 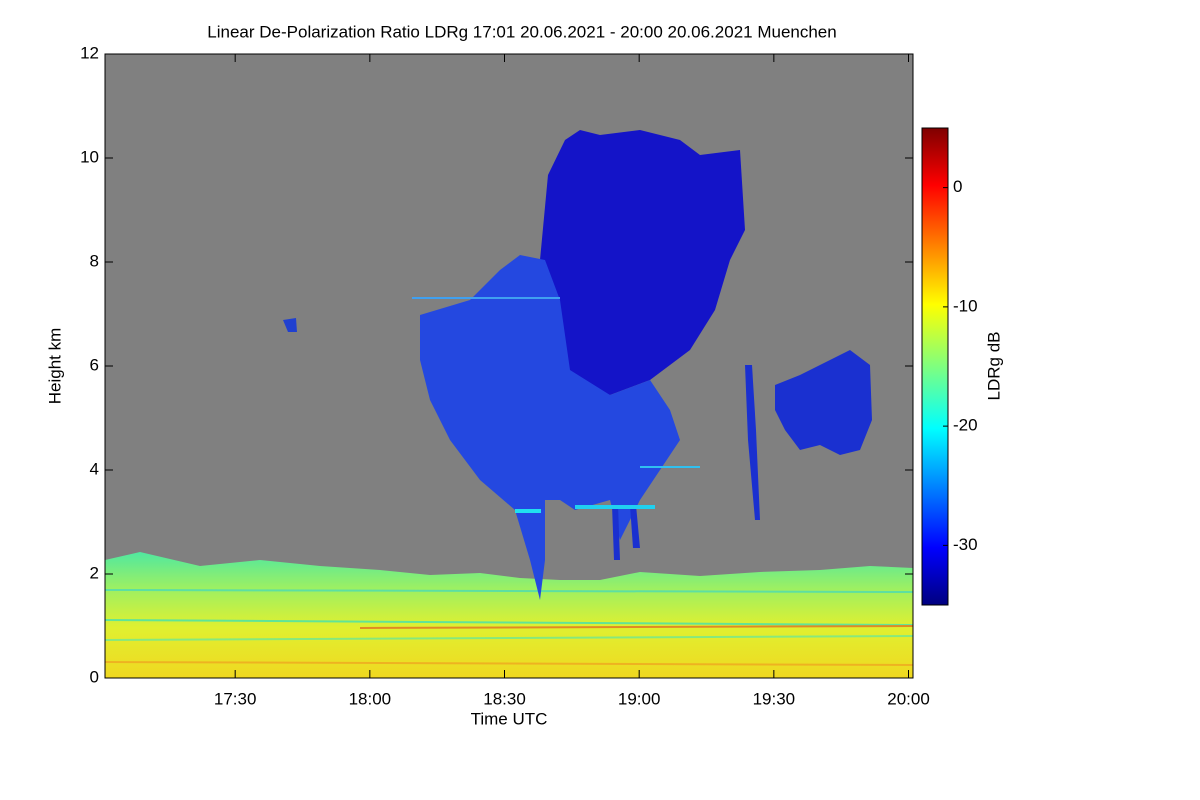 I want to click on colorbar-tick-label: -10, so click(x=965, y=305).